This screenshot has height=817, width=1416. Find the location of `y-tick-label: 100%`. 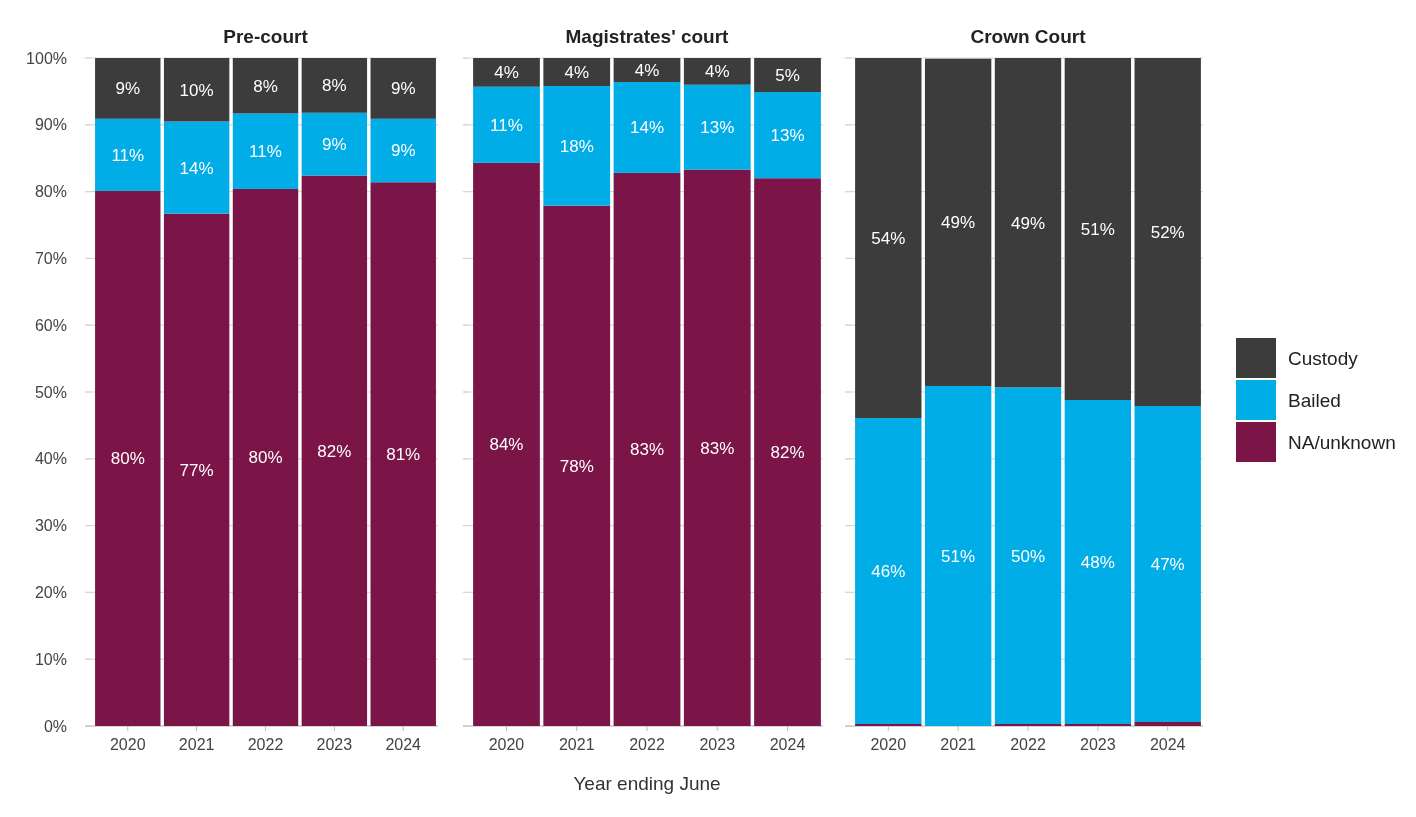

y-tick-label: 100% is located at coordinates (46, 58).